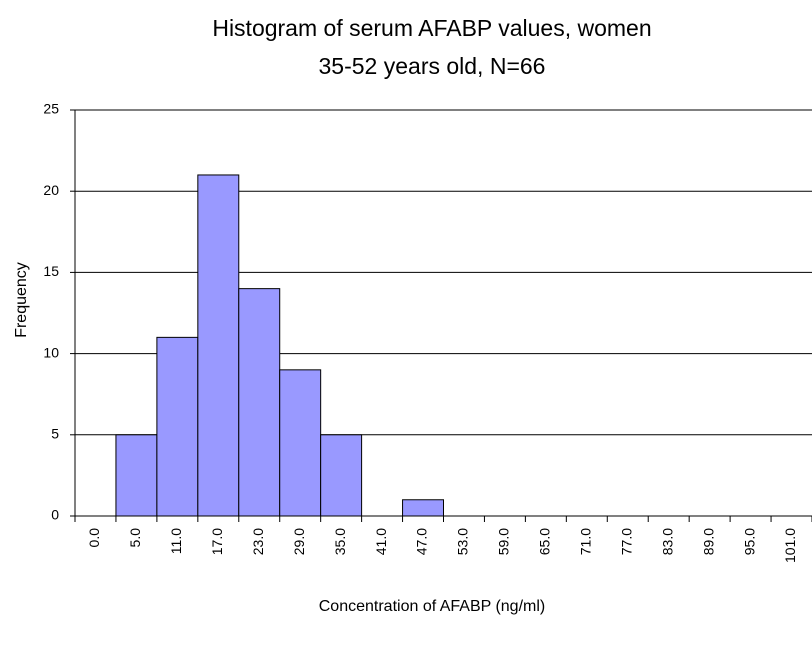 The image size is (812, 646). I want to click on x-tick-label: 0.0, so click(94, 538).